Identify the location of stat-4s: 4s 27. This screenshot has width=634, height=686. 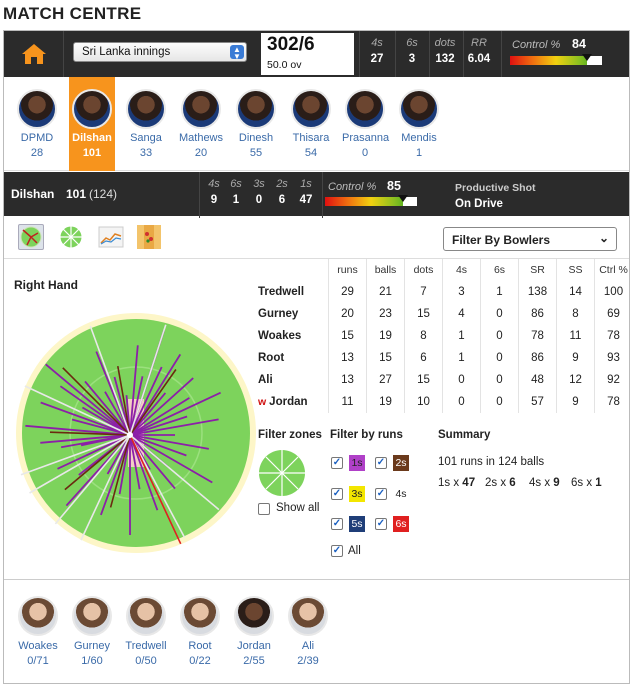
(377, 51).